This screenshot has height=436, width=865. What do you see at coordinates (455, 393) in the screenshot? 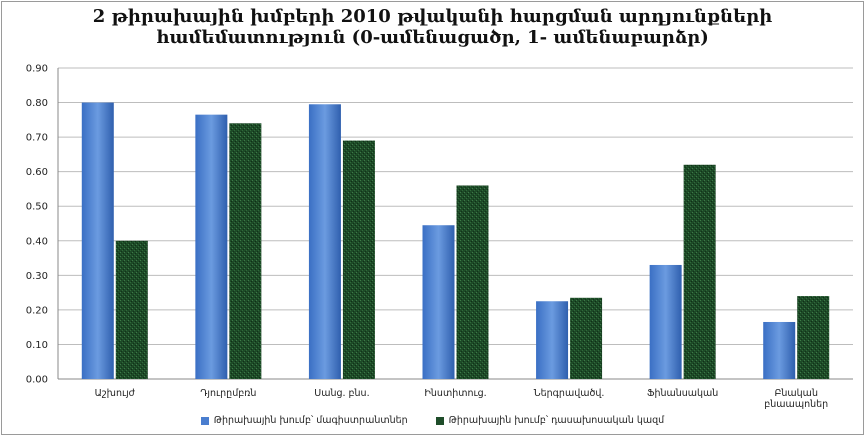
I see `x-category-label: Ինստիտուց.` at bounding box center [455, 393].